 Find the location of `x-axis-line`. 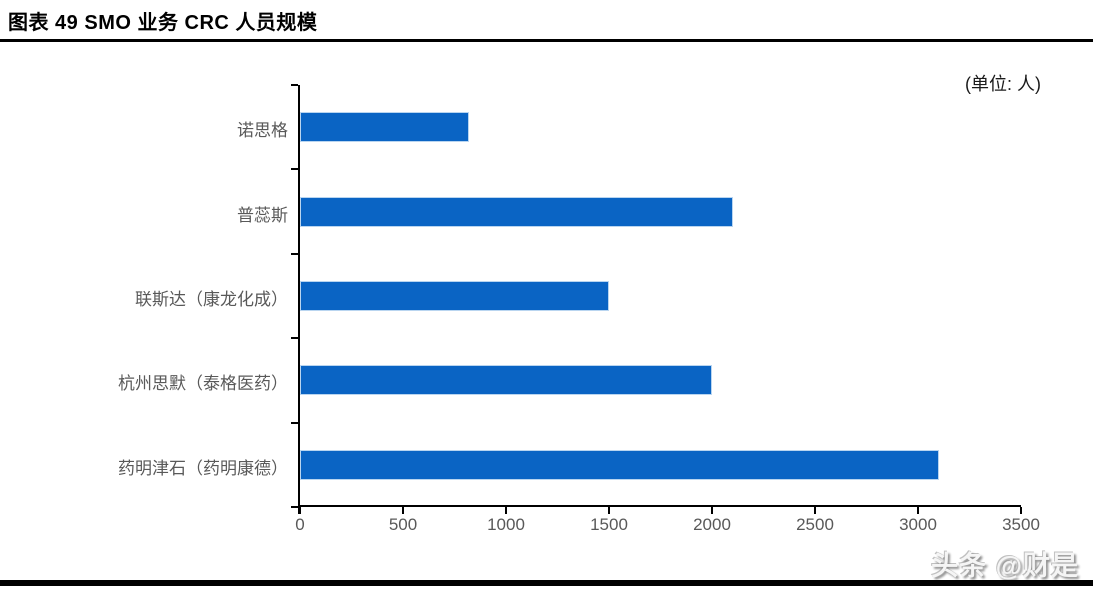

x-axis-line is located at coordinates (659, 506).